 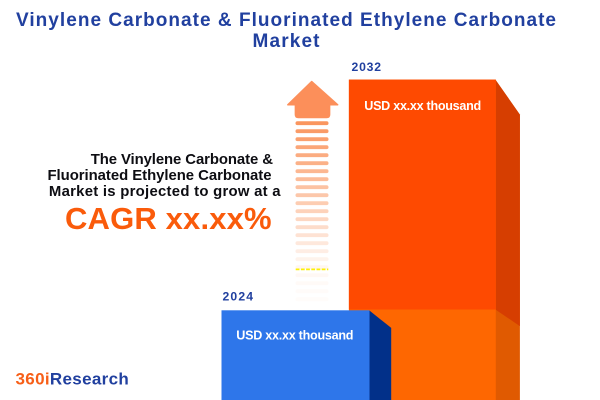 I want to click on svg-text:Market is projected to grow at: Market is projected to grow at a, so click(x=165, y=192).